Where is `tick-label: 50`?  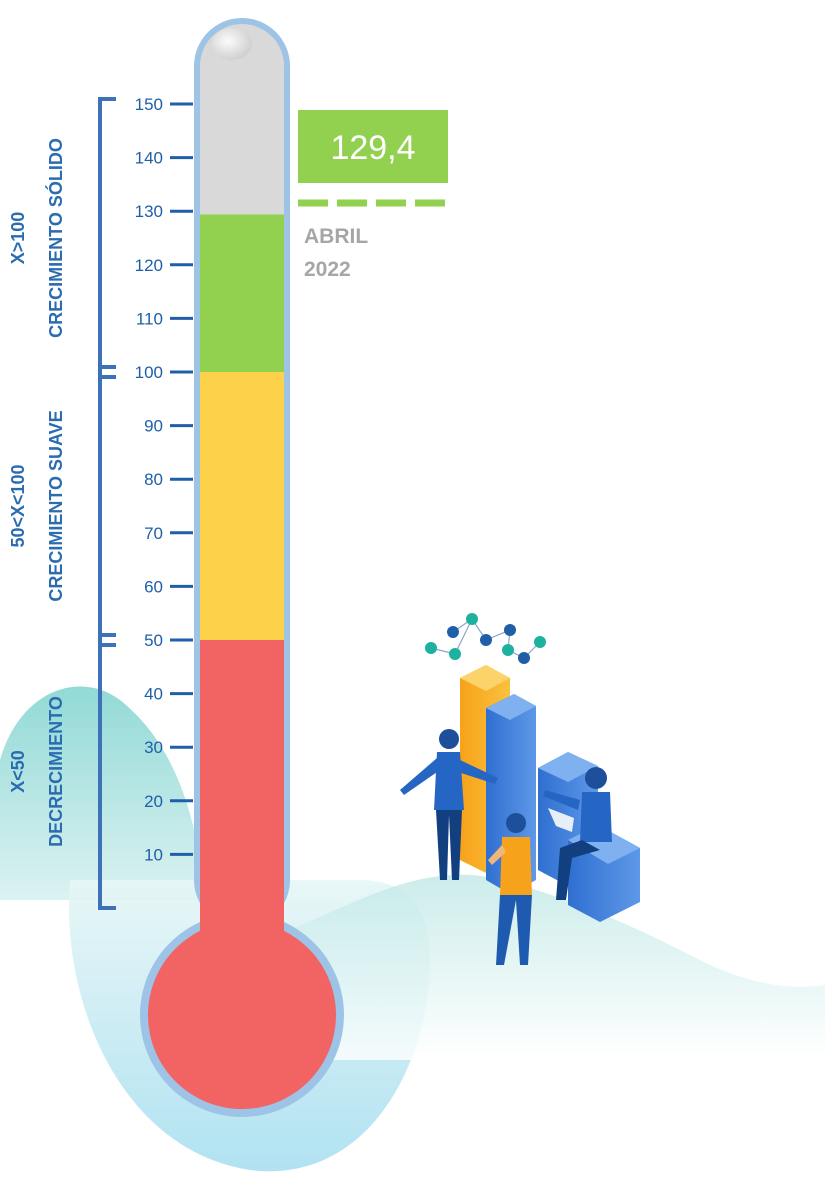 tick-label: 50 is located at coordinates (153, 640).